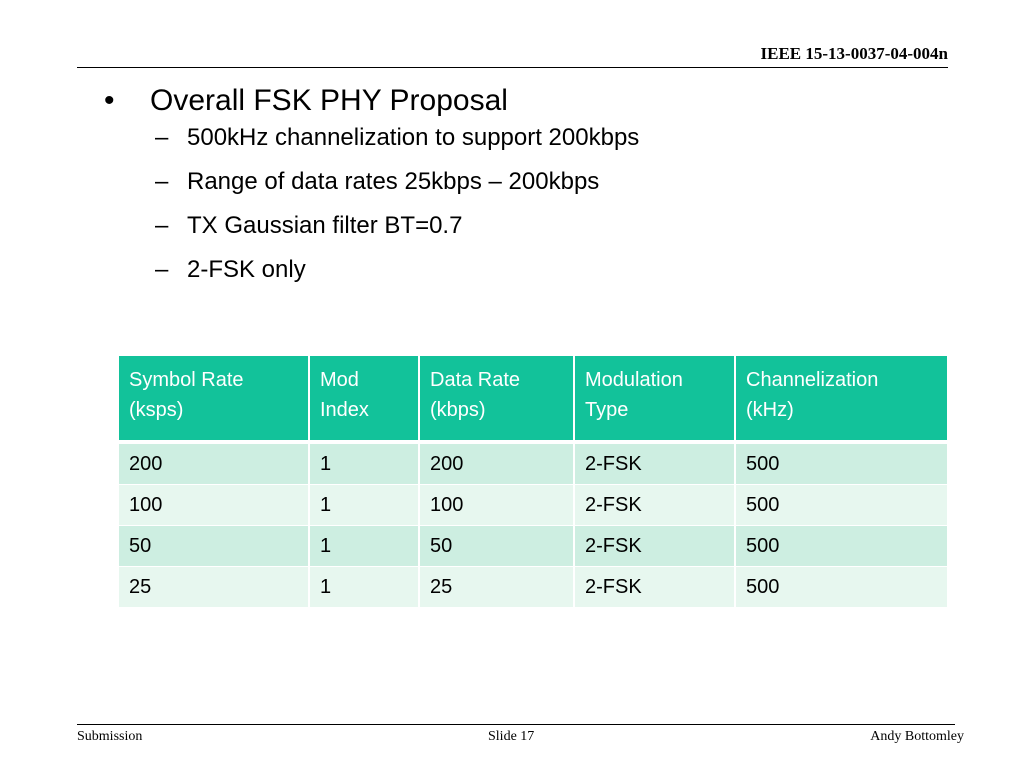 The height and width of the screenshot is (768, 1024). I want to click on table-row: 50 1 50 2-FSK 500, so click(533, 546).